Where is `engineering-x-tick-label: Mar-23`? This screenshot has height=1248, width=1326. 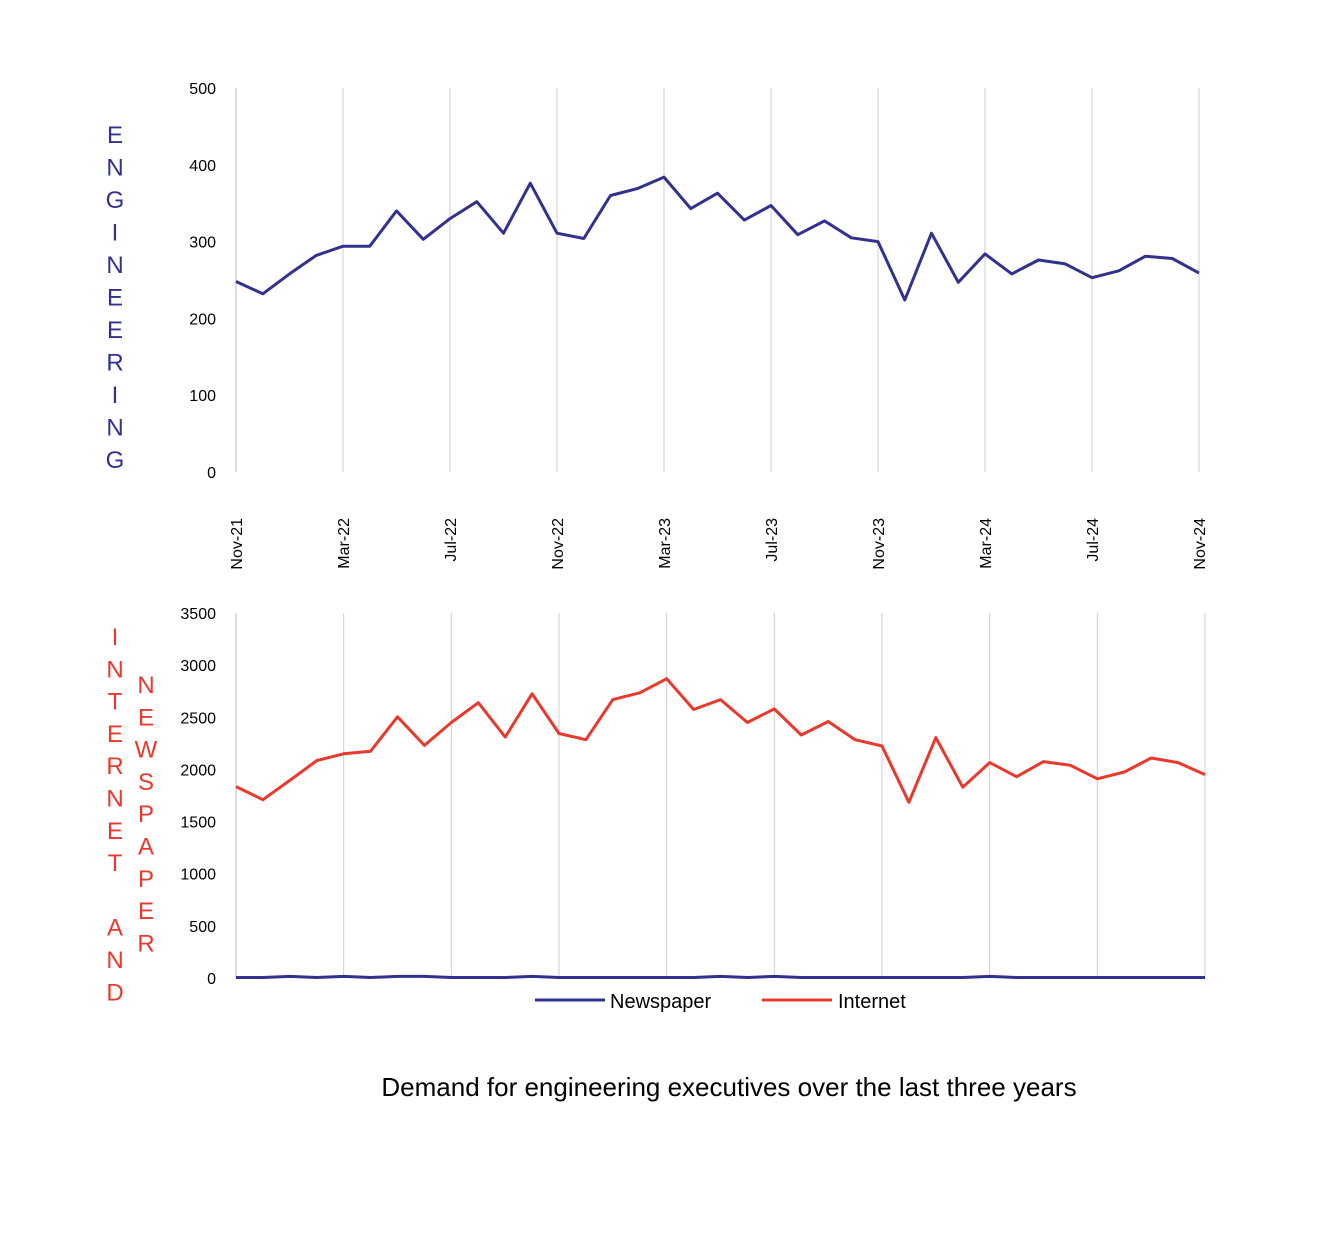 engineering-x-tick-label: Mar-23 is located at coordinates (665, 543).